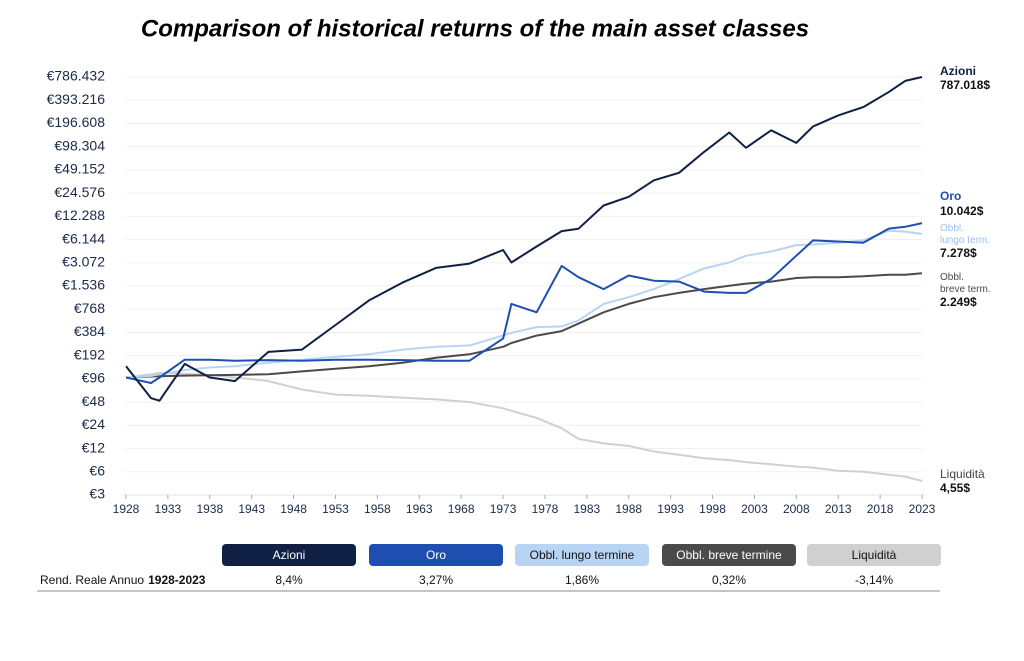 The width and height of the screenshot is (1024, 661). I want to click on end-value-label: 4,55$, so click(955, 488).